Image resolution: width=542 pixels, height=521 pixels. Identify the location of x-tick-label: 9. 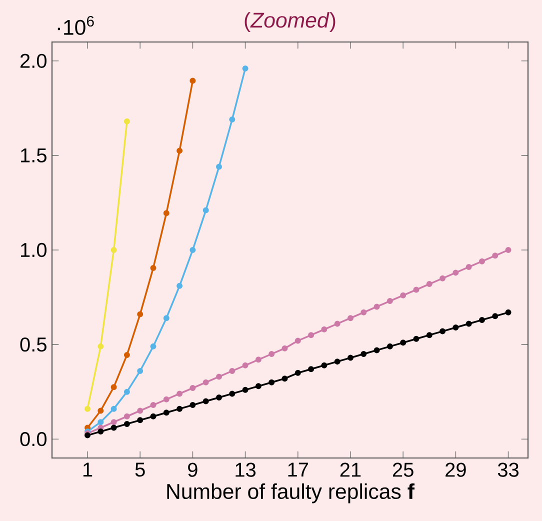
(193, 469).